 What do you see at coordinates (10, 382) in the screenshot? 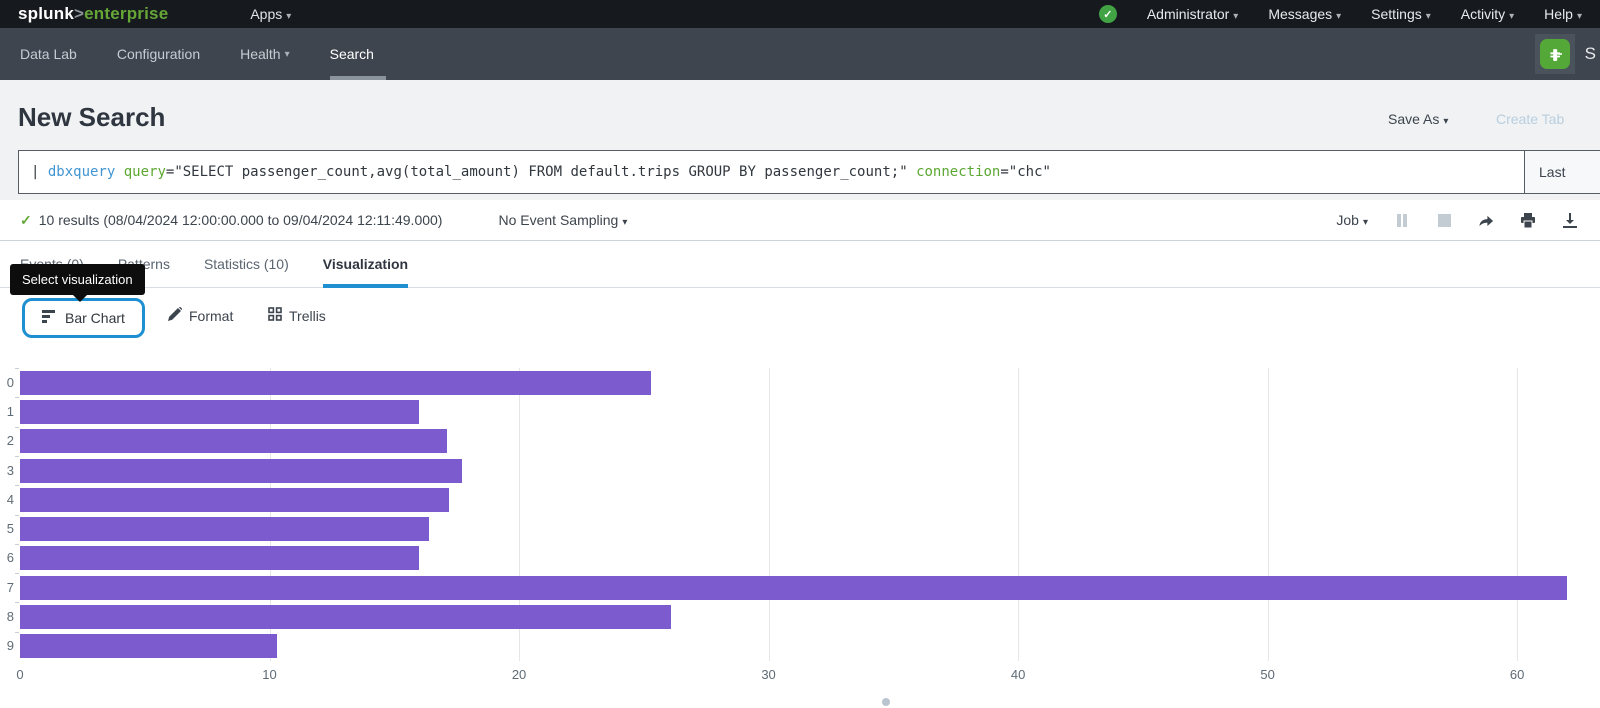
I see `y-axis-category-label: 0` at bounding box center [10, 382].